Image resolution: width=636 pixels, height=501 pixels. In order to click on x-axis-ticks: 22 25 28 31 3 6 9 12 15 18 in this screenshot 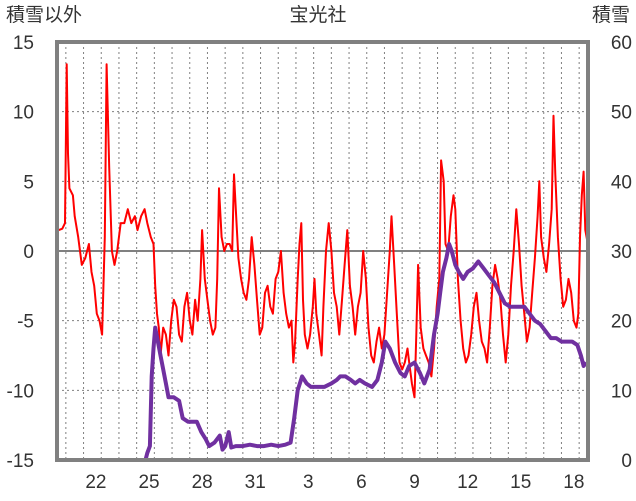, I will do `click(334, 482)`.